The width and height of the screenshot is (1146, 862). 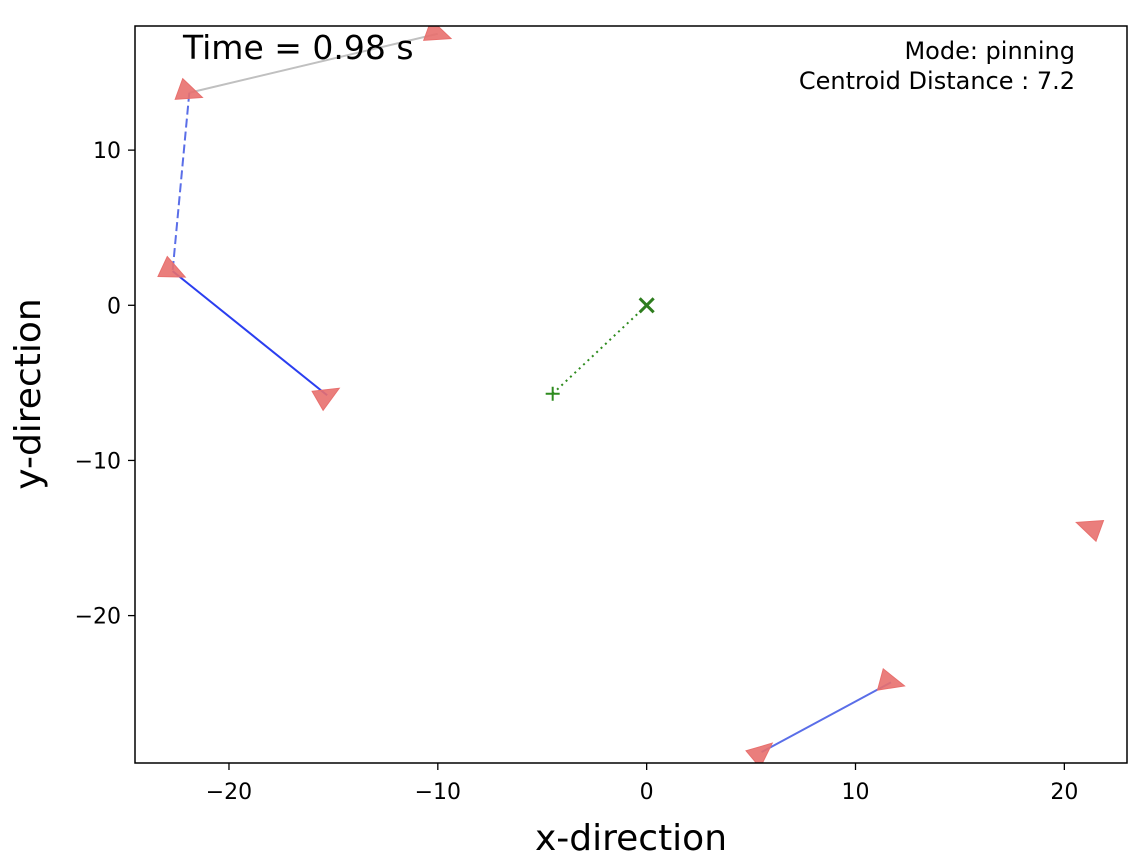 I want to click on centroid-marker, so click(x=552, y=393).